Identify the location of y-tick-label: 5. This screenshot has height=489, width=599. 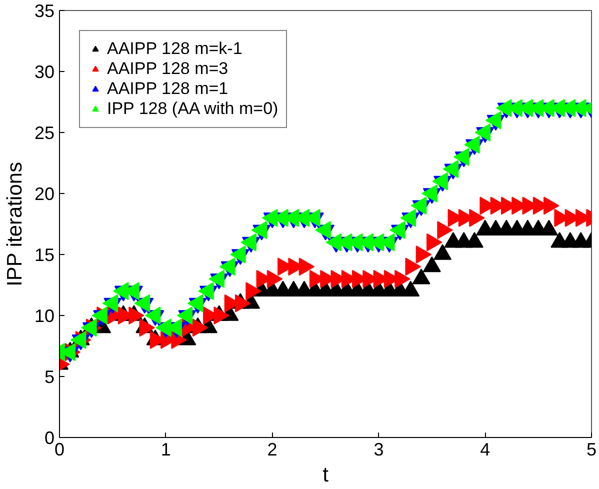
(49, 377).